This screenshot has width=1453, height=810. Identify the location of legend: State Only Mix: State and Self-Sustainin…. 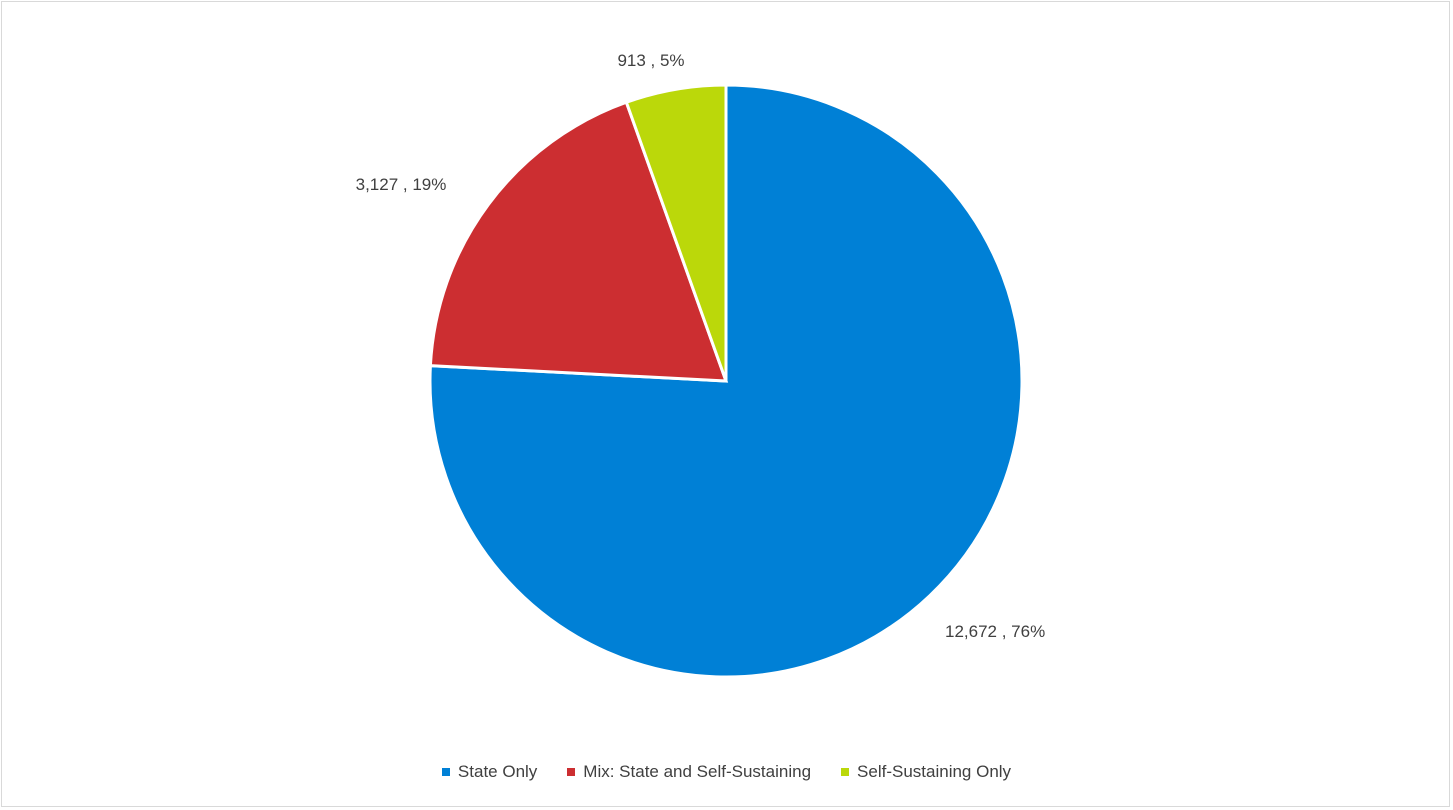
(726, 772).